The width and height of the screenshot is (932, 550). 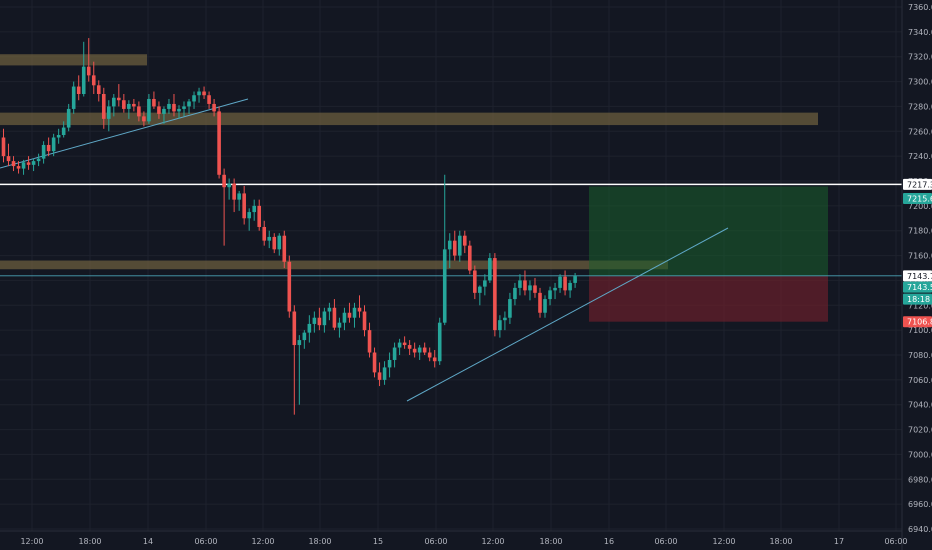 What do you see at coordinates (378, 541) in the screenshot?
I see `time-tick-label: 15` at bounding box center [378, 541].